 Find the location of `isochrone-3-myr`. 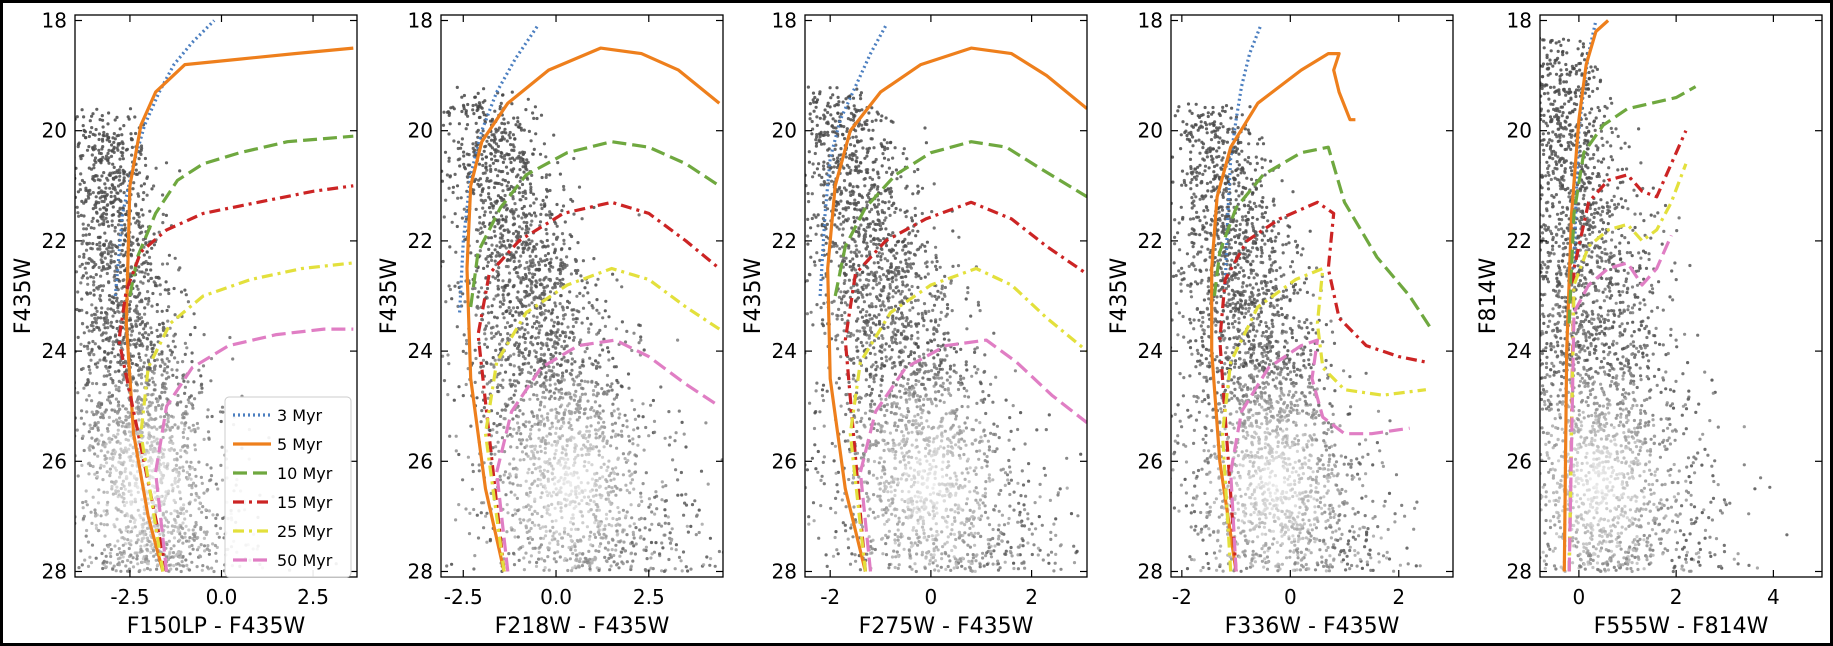

isochrone-3-myr is located at coordinates (164, 158).